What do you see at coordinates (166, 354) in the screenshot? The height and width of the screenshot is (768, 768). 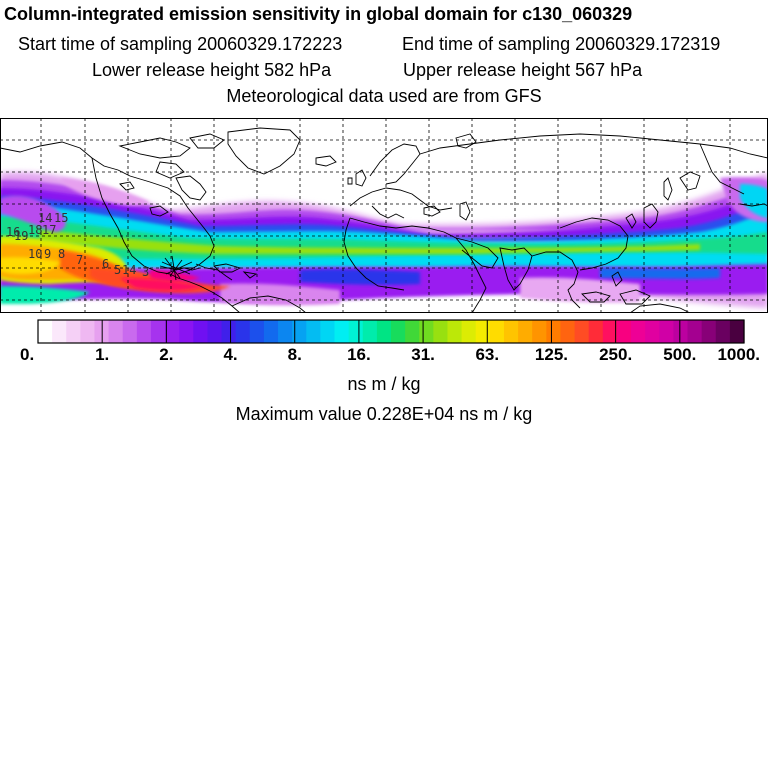 I see `colorbar-tick-label: 2.` at bounding box center [166, 354].